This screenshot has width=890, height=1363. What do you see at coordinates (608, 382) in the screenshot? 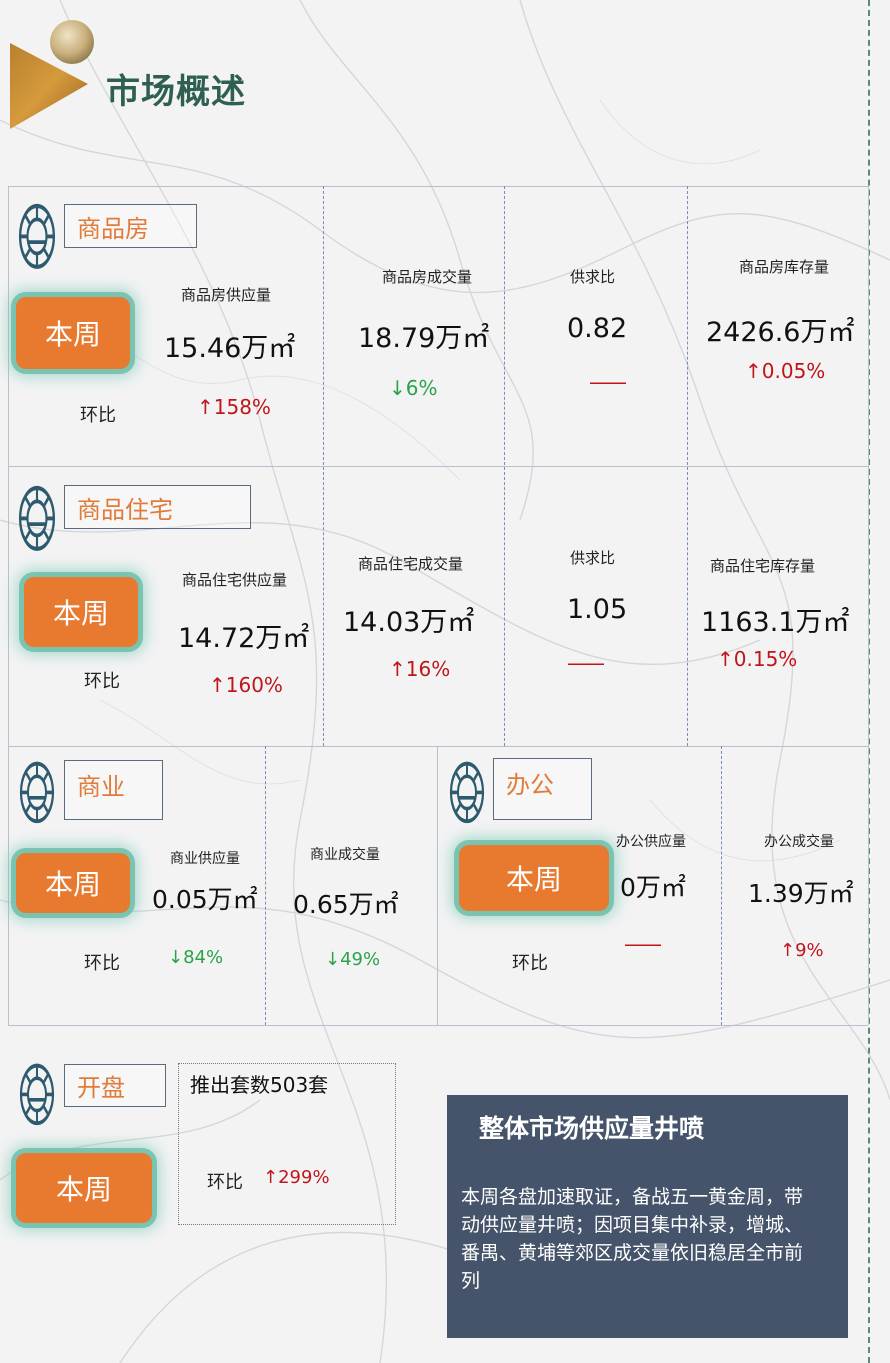
I see `commodity-ratio-change: ——` at bounding box center [608, 382].